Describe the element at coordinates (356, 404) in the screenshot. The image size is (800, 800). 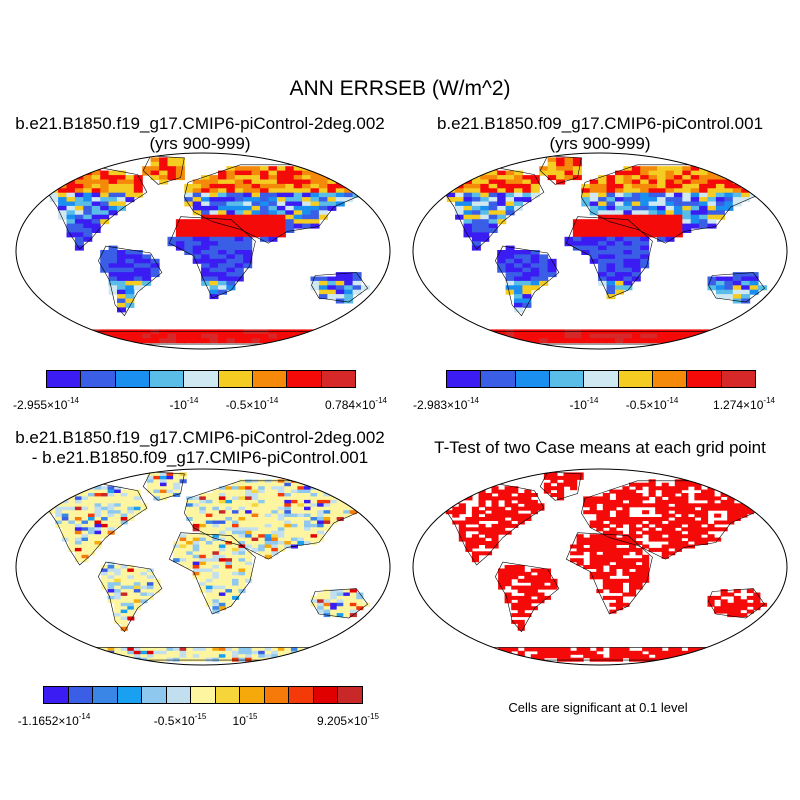
I see `cbar-case1-label-max: 0.784×10⁻¹⁴` at that location.